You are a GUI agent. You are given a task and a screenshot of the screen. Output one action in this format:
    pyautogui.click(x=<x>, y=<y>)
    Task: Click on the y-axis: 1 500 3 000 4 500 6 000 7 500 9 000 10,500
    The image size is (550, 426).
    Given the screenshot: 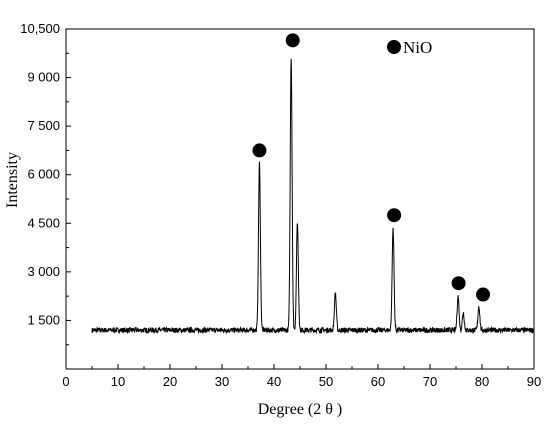 What is the action you would take?
    pyautogui.click(x=45, y=183)
    